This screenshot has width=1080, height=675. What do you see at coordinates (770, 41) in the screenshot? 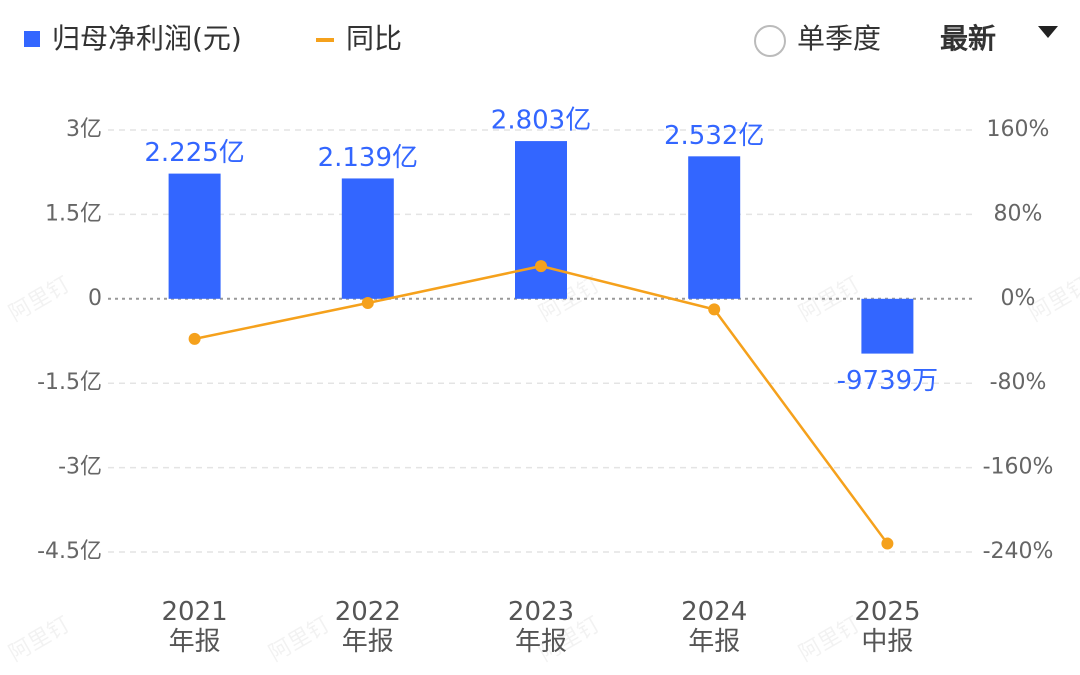
I see `radio-button` at bounding box center [770, 41].